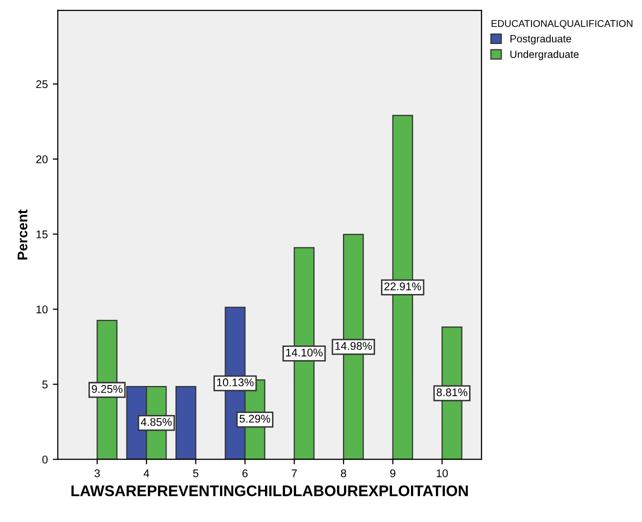  Describe the element at coordinates (562, 24) in the screenshot. I see `legend-title: EDUCATIONALQUALIFICATION` at that location.